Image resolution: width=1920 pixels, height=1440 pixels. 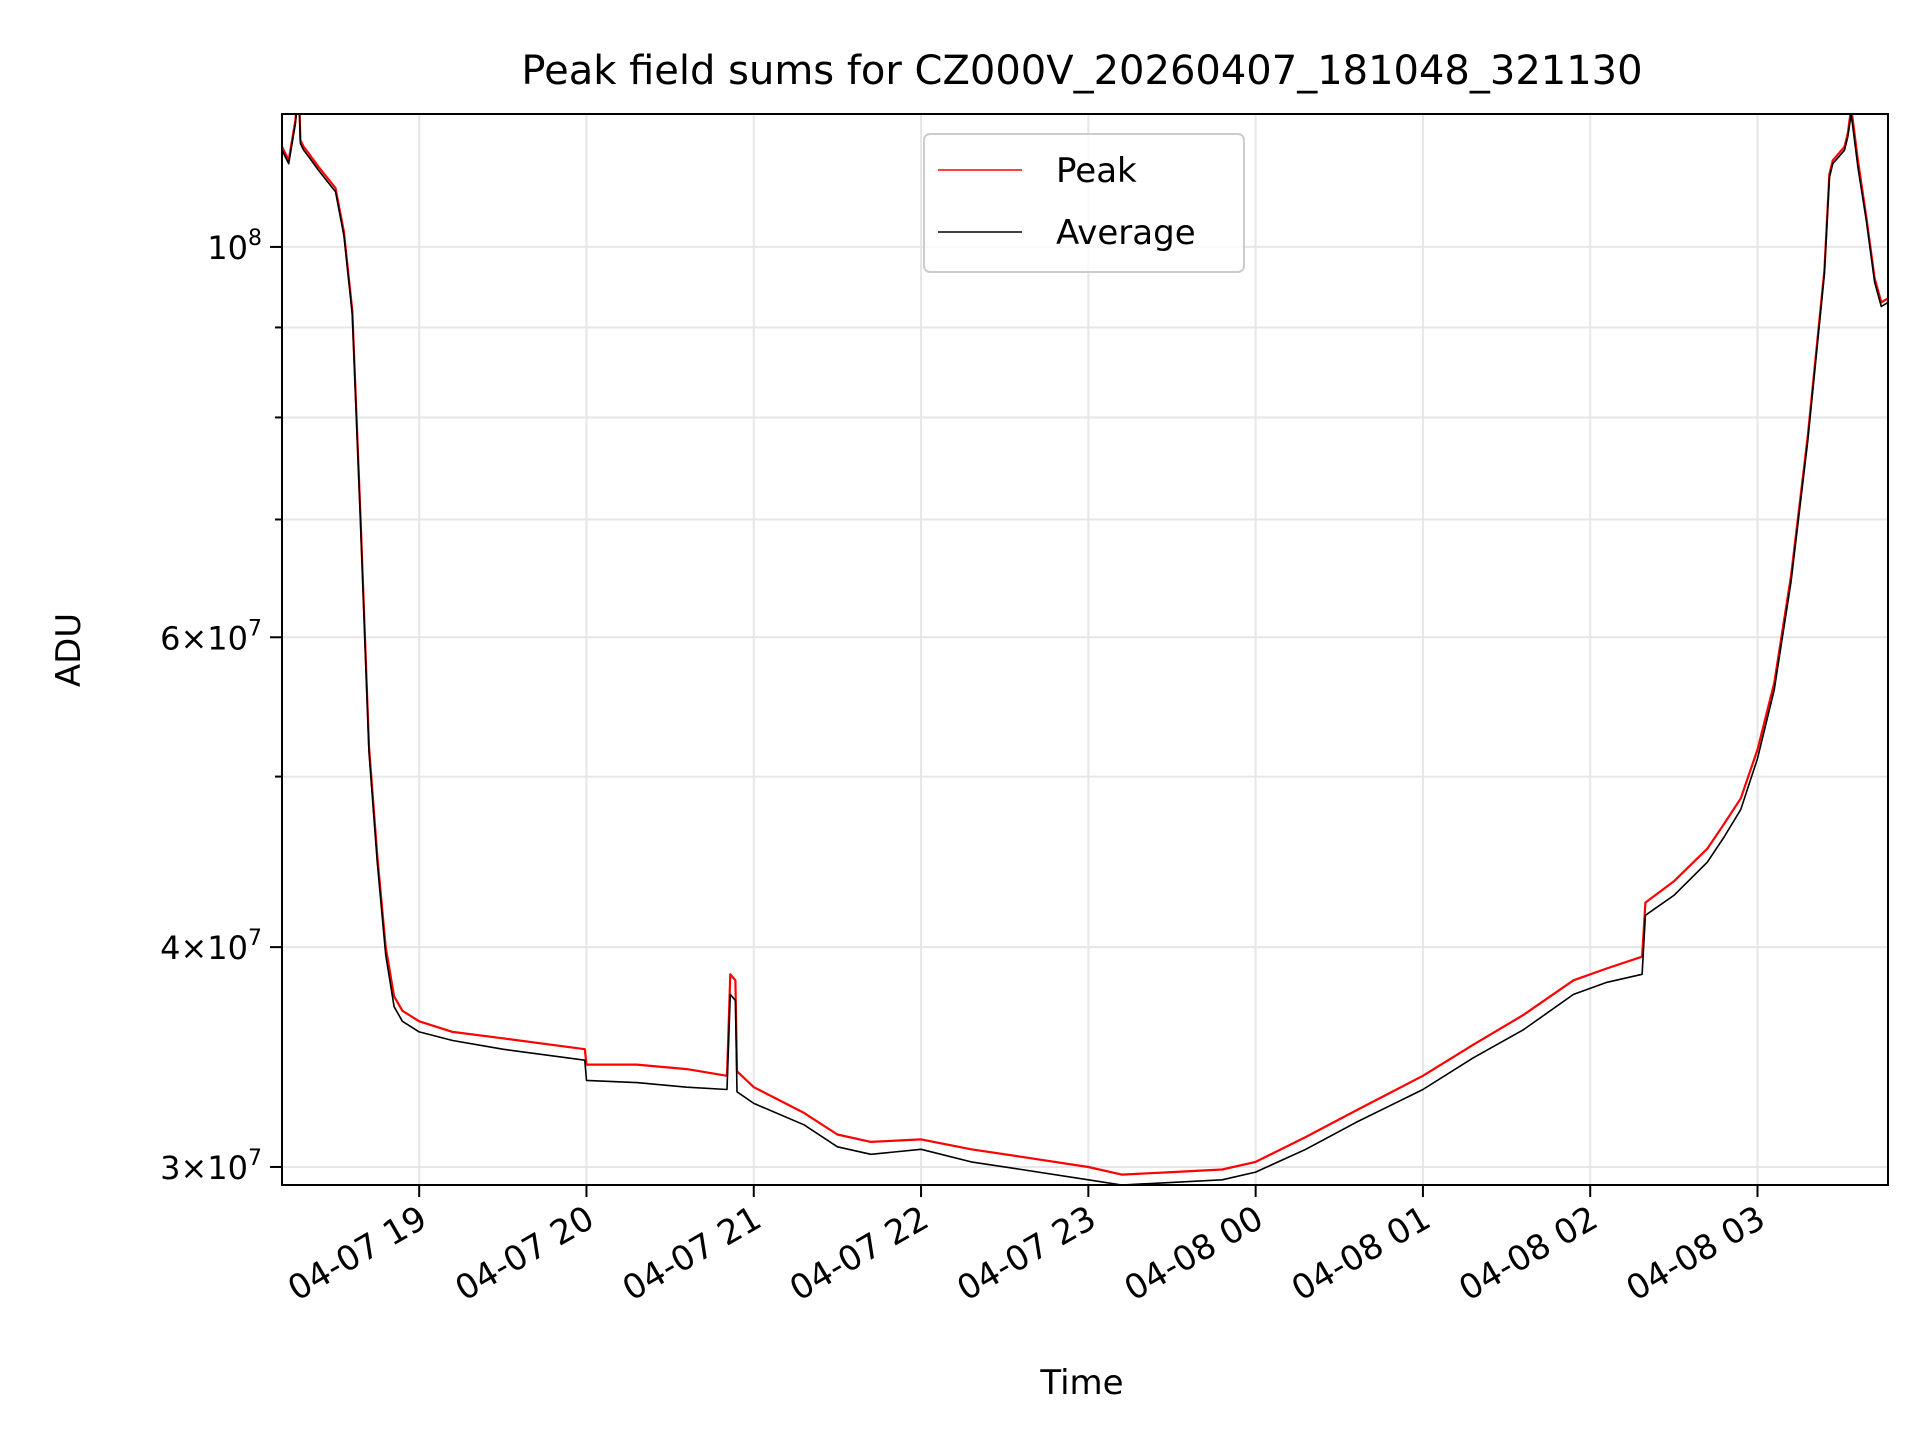 I want to click on x-axis-label: Time, so click(x=1081, y=1383).